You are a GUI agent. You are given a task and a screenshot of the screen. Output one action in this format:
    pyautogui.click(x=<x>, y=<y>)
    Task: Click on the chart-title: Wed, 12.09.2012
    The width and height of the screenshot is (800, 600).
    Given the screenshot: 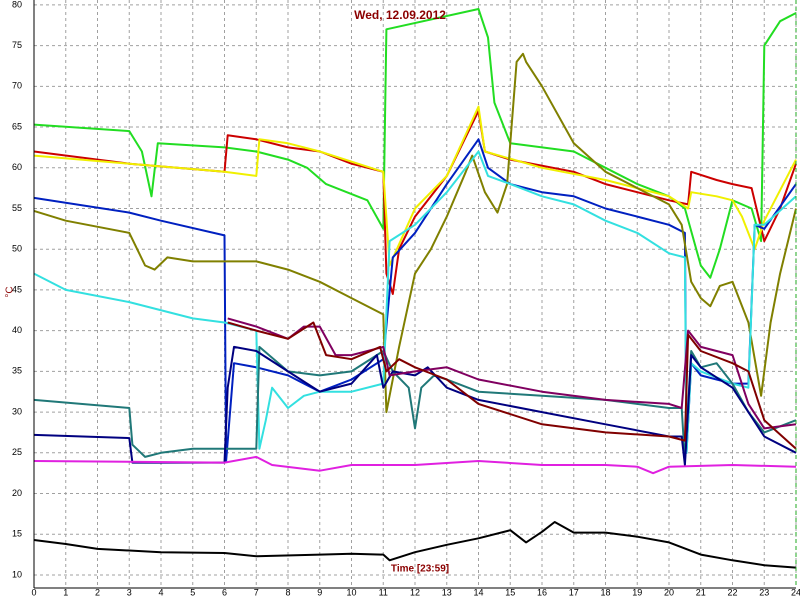 What is the action you would take?
    pyautogui.click(x=400, y=15)
    